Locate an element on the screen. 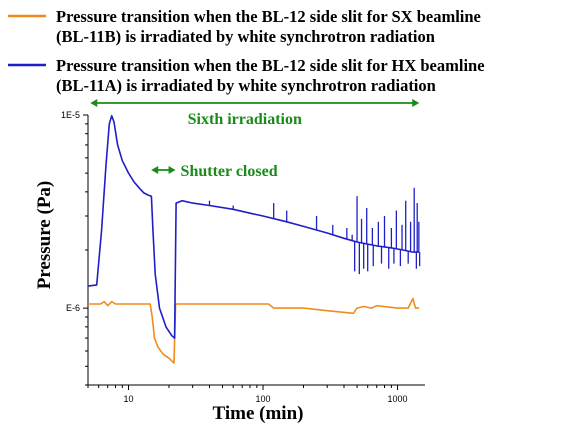  y-ticks: 1E-5 E-6 is located at coordinates (74, 248).